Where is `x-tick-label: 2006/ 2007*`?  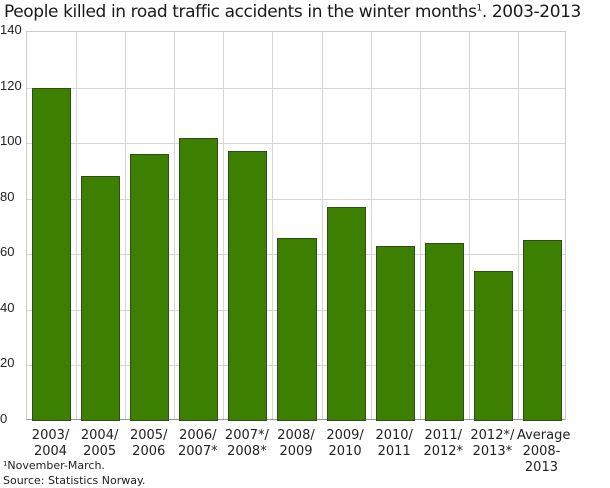
x-tick-label: 2006/ 2007* is located at coordinates (198, 443).